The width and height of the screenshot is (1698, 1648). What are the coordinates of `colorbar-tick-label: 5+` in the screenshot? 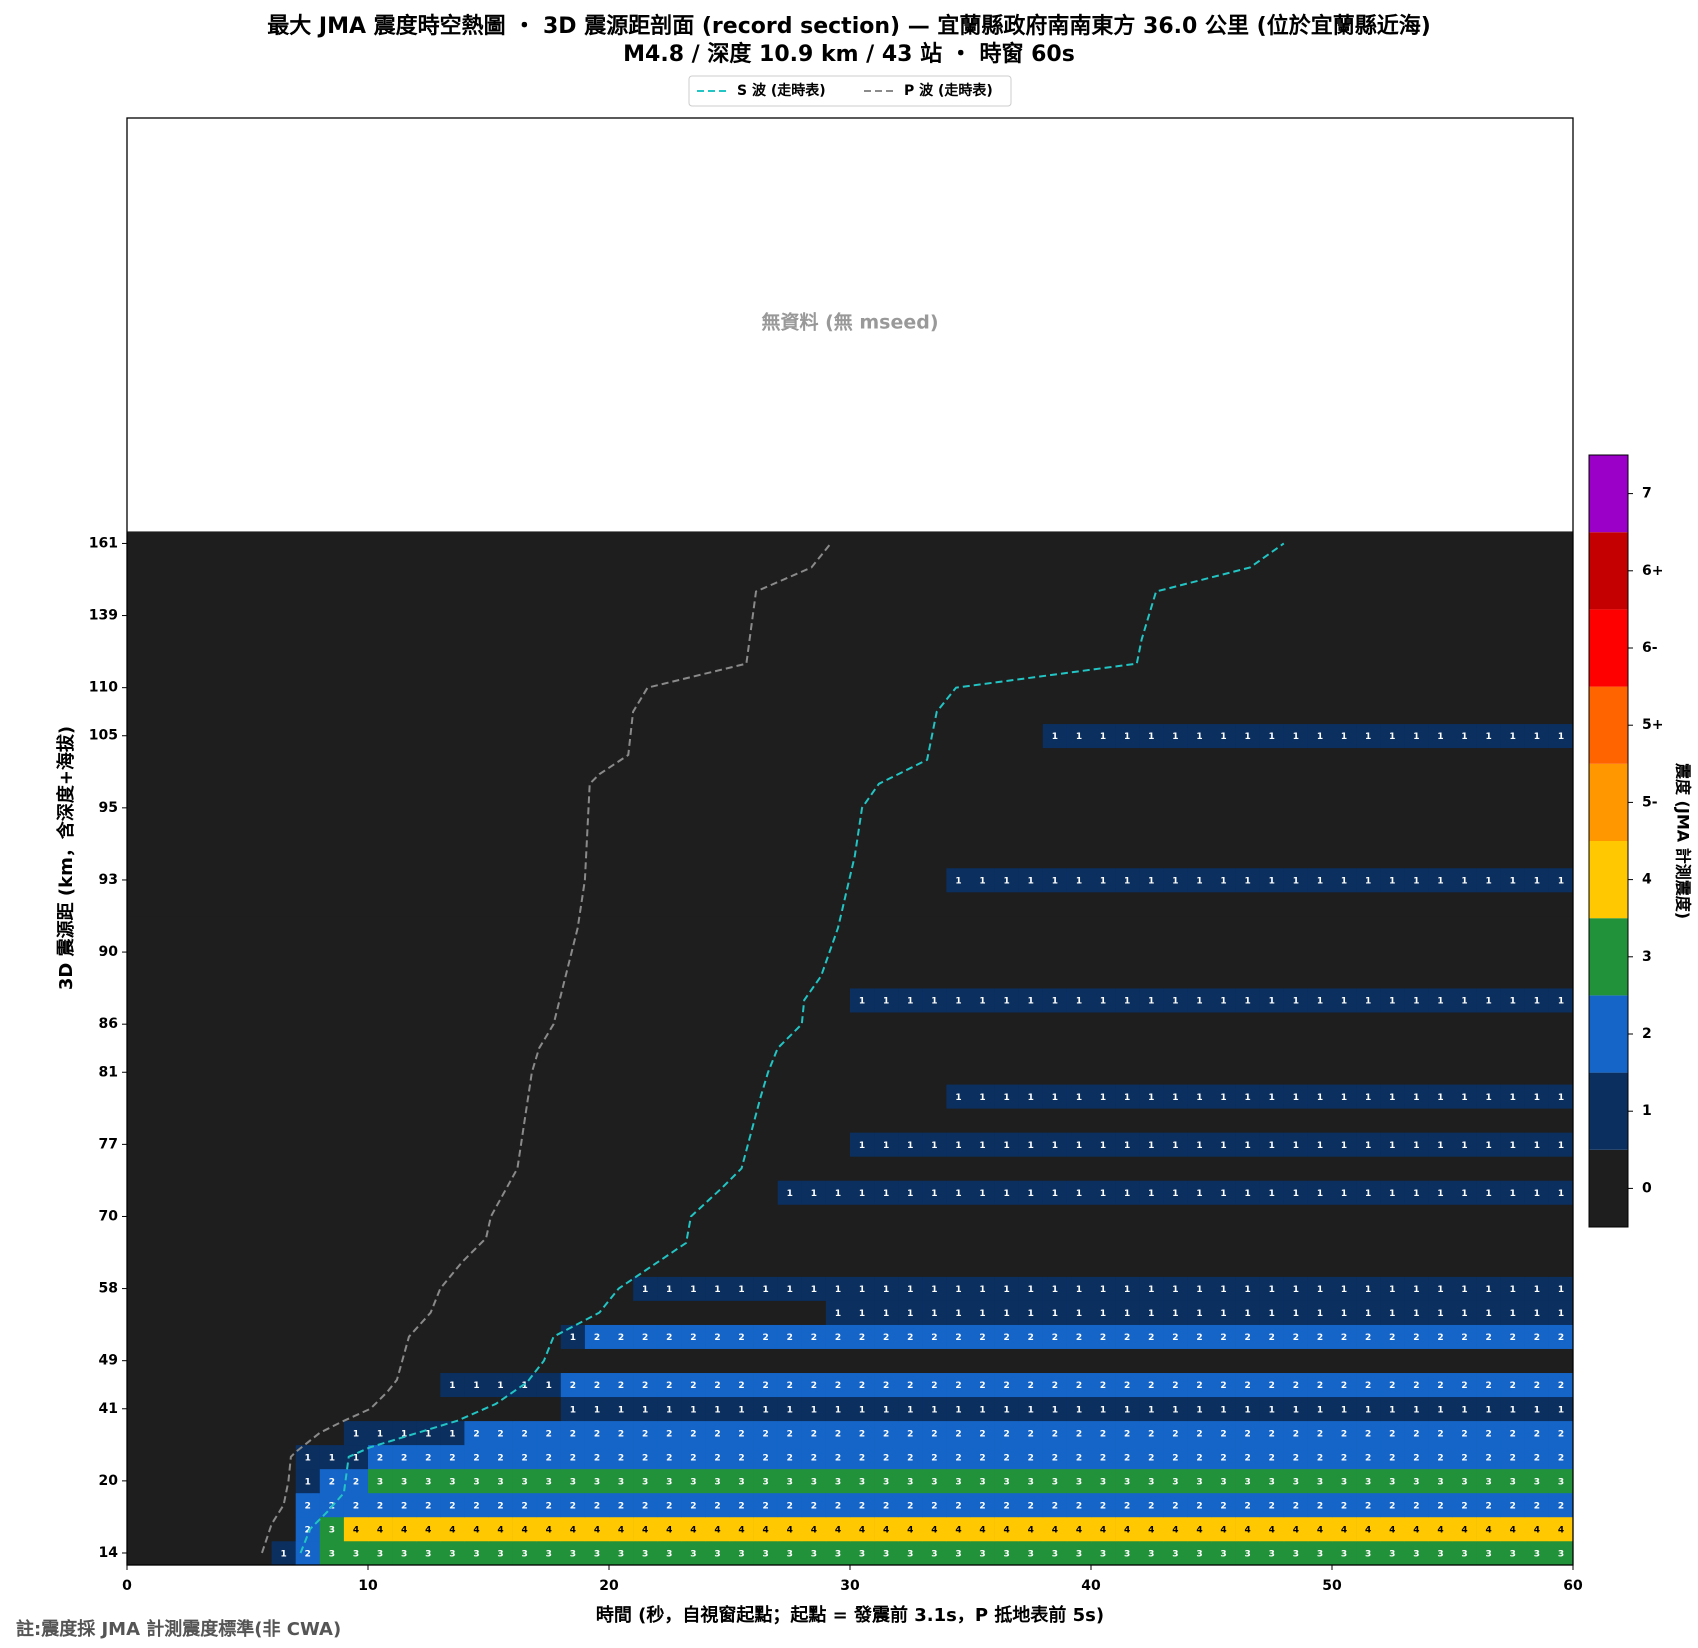 It's located at (1652, 725).